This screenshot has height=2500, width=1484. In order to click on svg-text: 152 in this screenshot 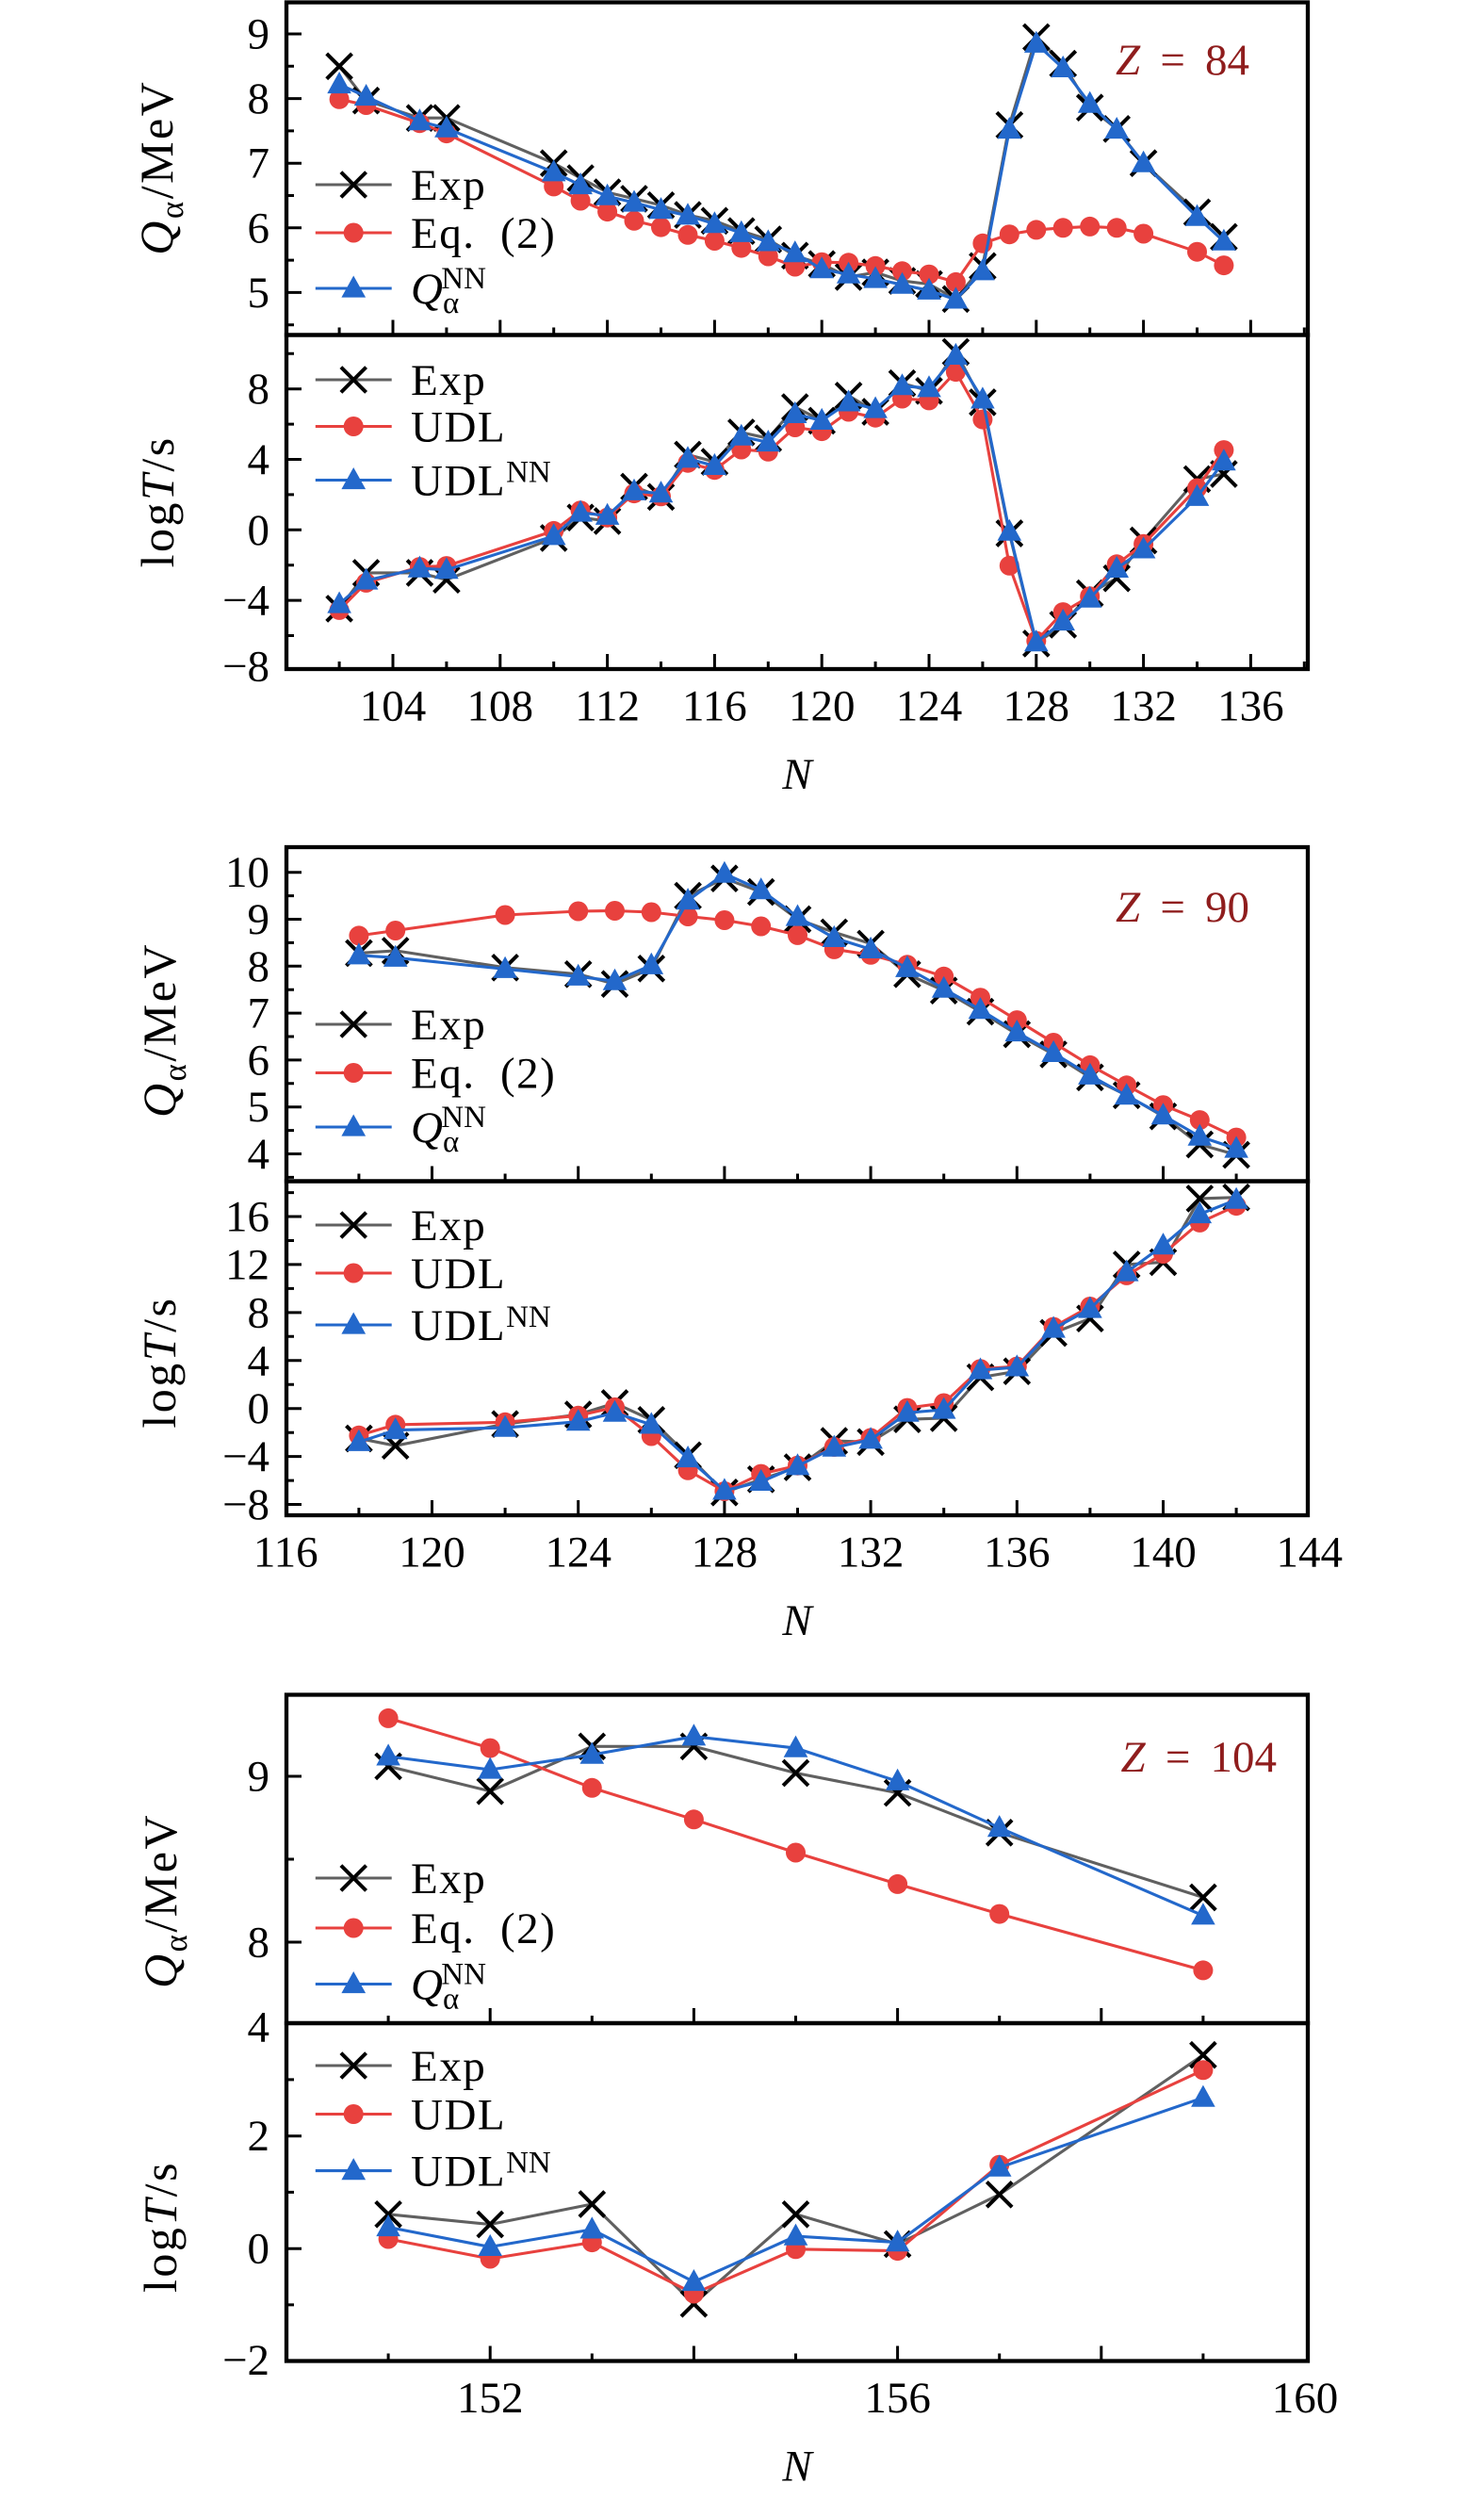, I will do `click(490, 2398)`.